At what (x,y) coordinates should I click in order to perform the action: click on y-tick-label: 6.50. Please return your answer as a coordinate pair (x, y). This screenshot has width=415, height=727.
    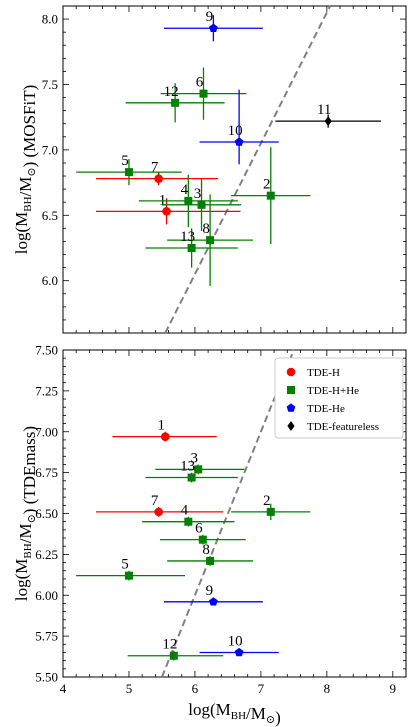
    Looking at the image, I should click on (46, 513).